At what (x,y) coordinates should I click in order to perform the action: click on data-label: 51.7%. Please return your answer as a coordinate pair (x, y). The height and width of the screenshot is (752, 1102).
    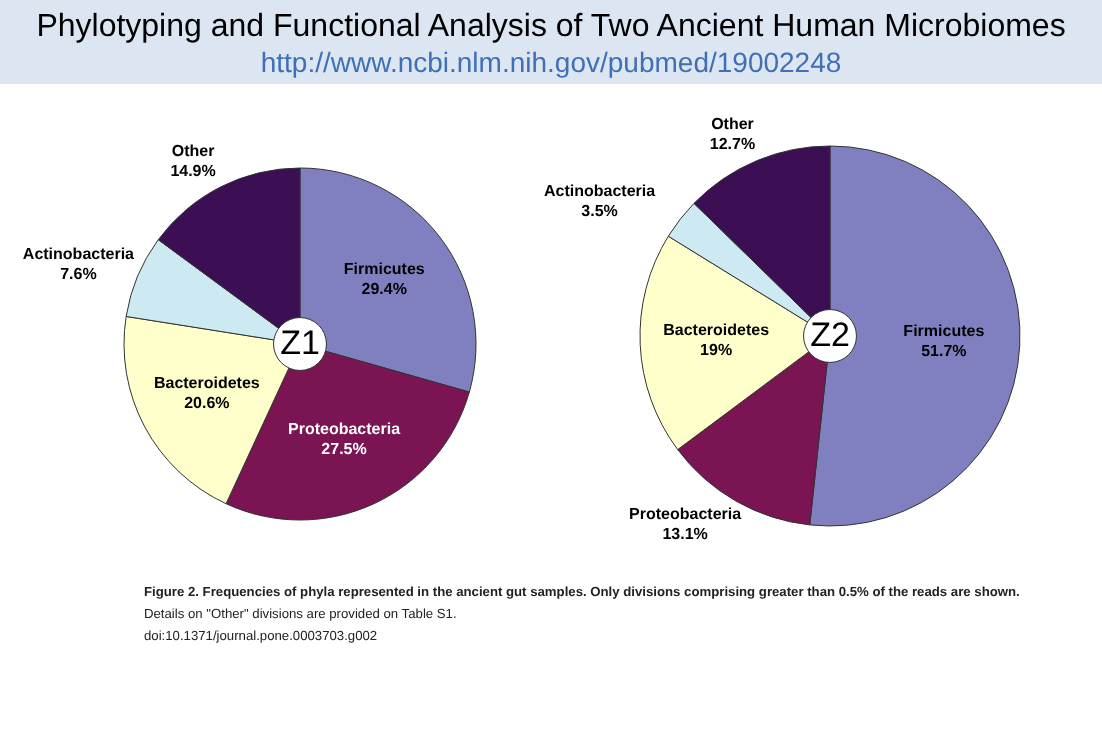
    Looking at the image, I should click on (944, 351).